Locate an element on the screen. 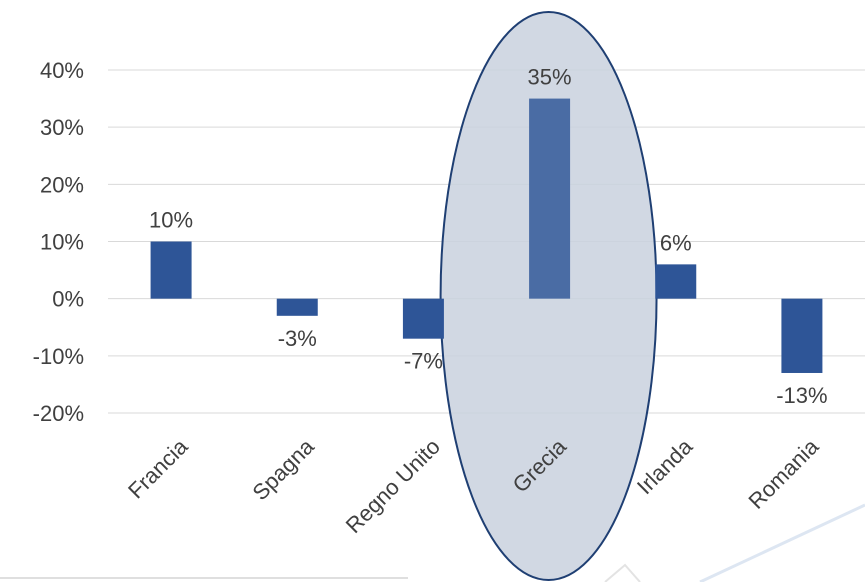 This screenshot has height=582, width=865. y-tick-label: -20% is located at coordinates (58, 413).